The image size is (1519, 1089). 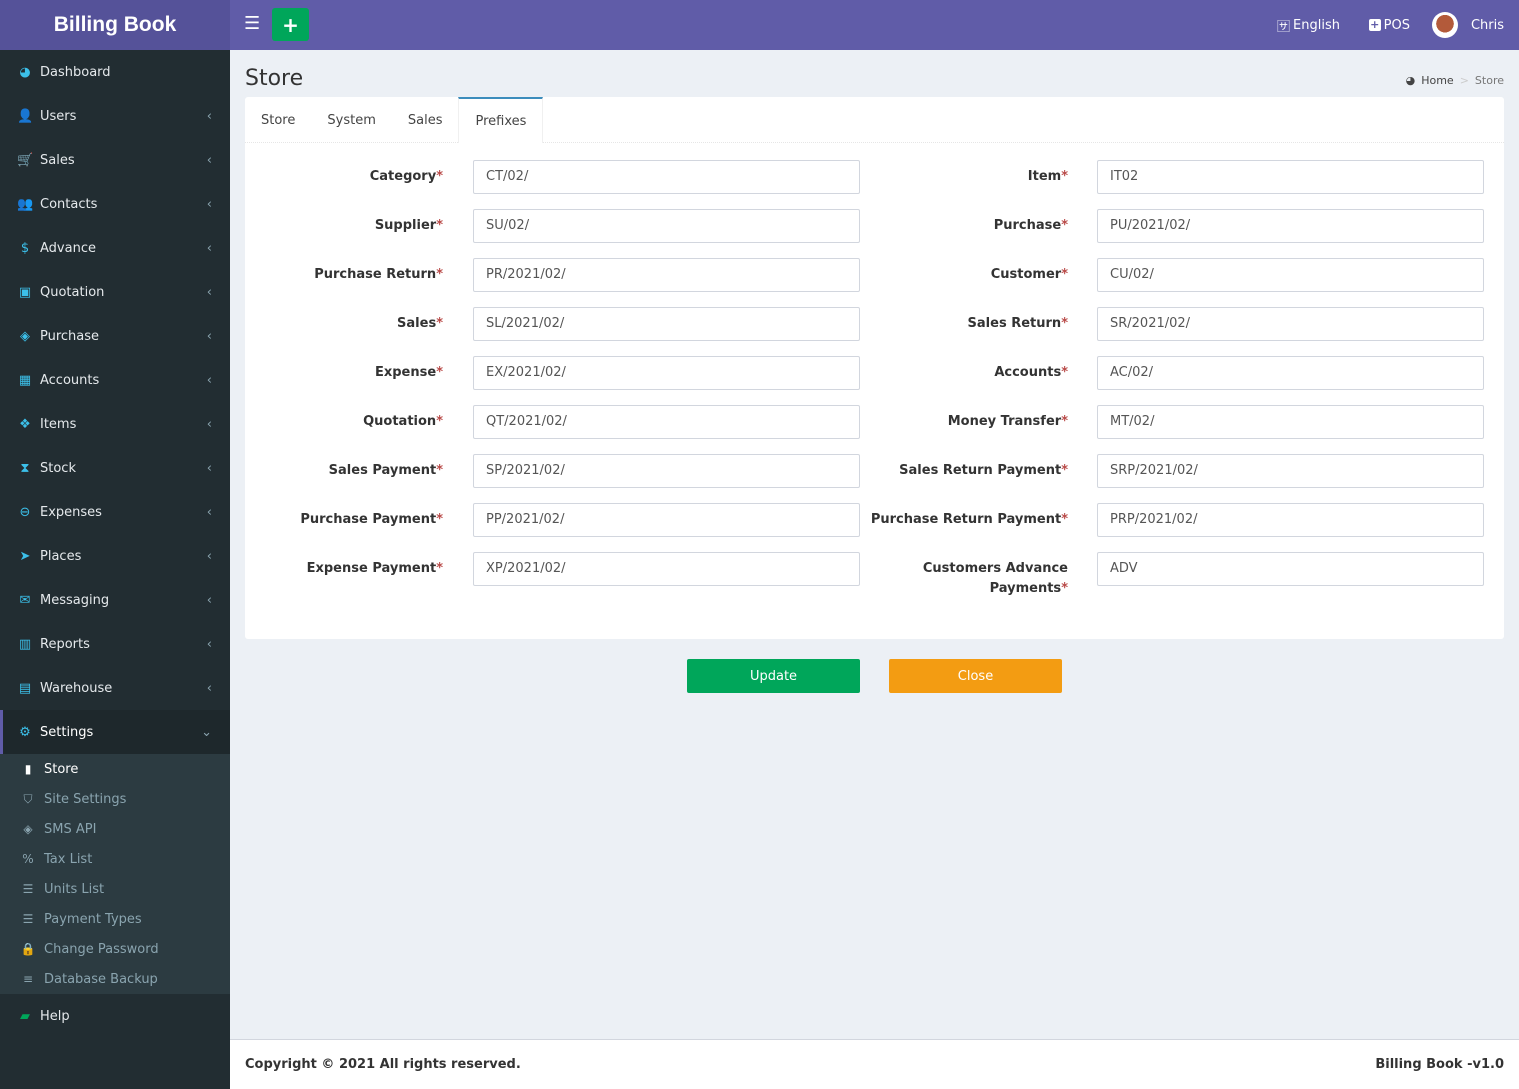 I want to click on sidebar-item-sales: 🛒 Sales ‹, so click(x=115, y=160).